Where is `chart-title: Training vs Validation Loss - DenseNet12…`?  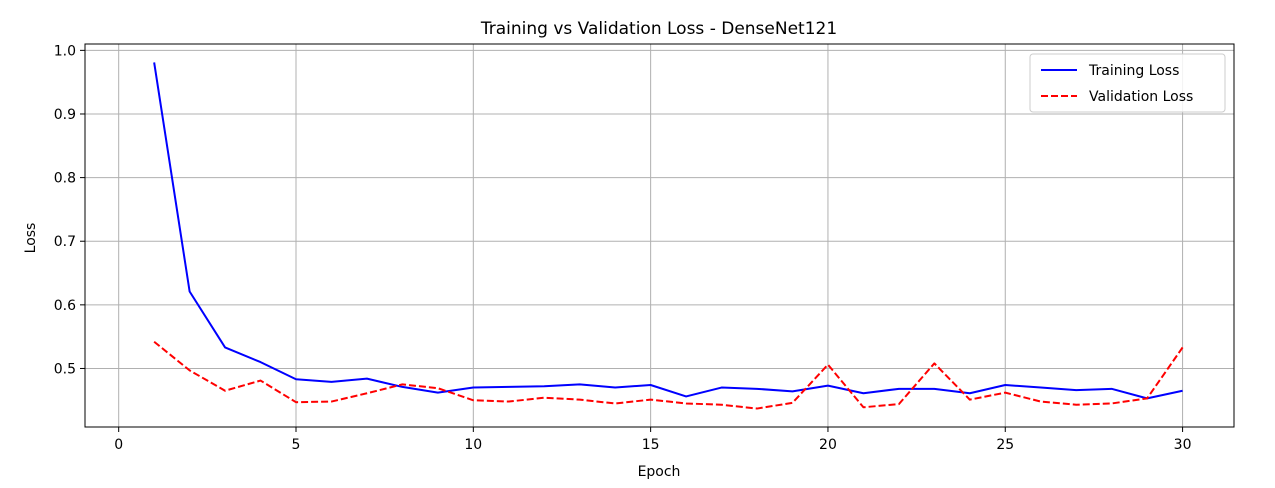 chart-title: Training vs Validation Loss - DenseNet12… is located at coordinates (658, 29).